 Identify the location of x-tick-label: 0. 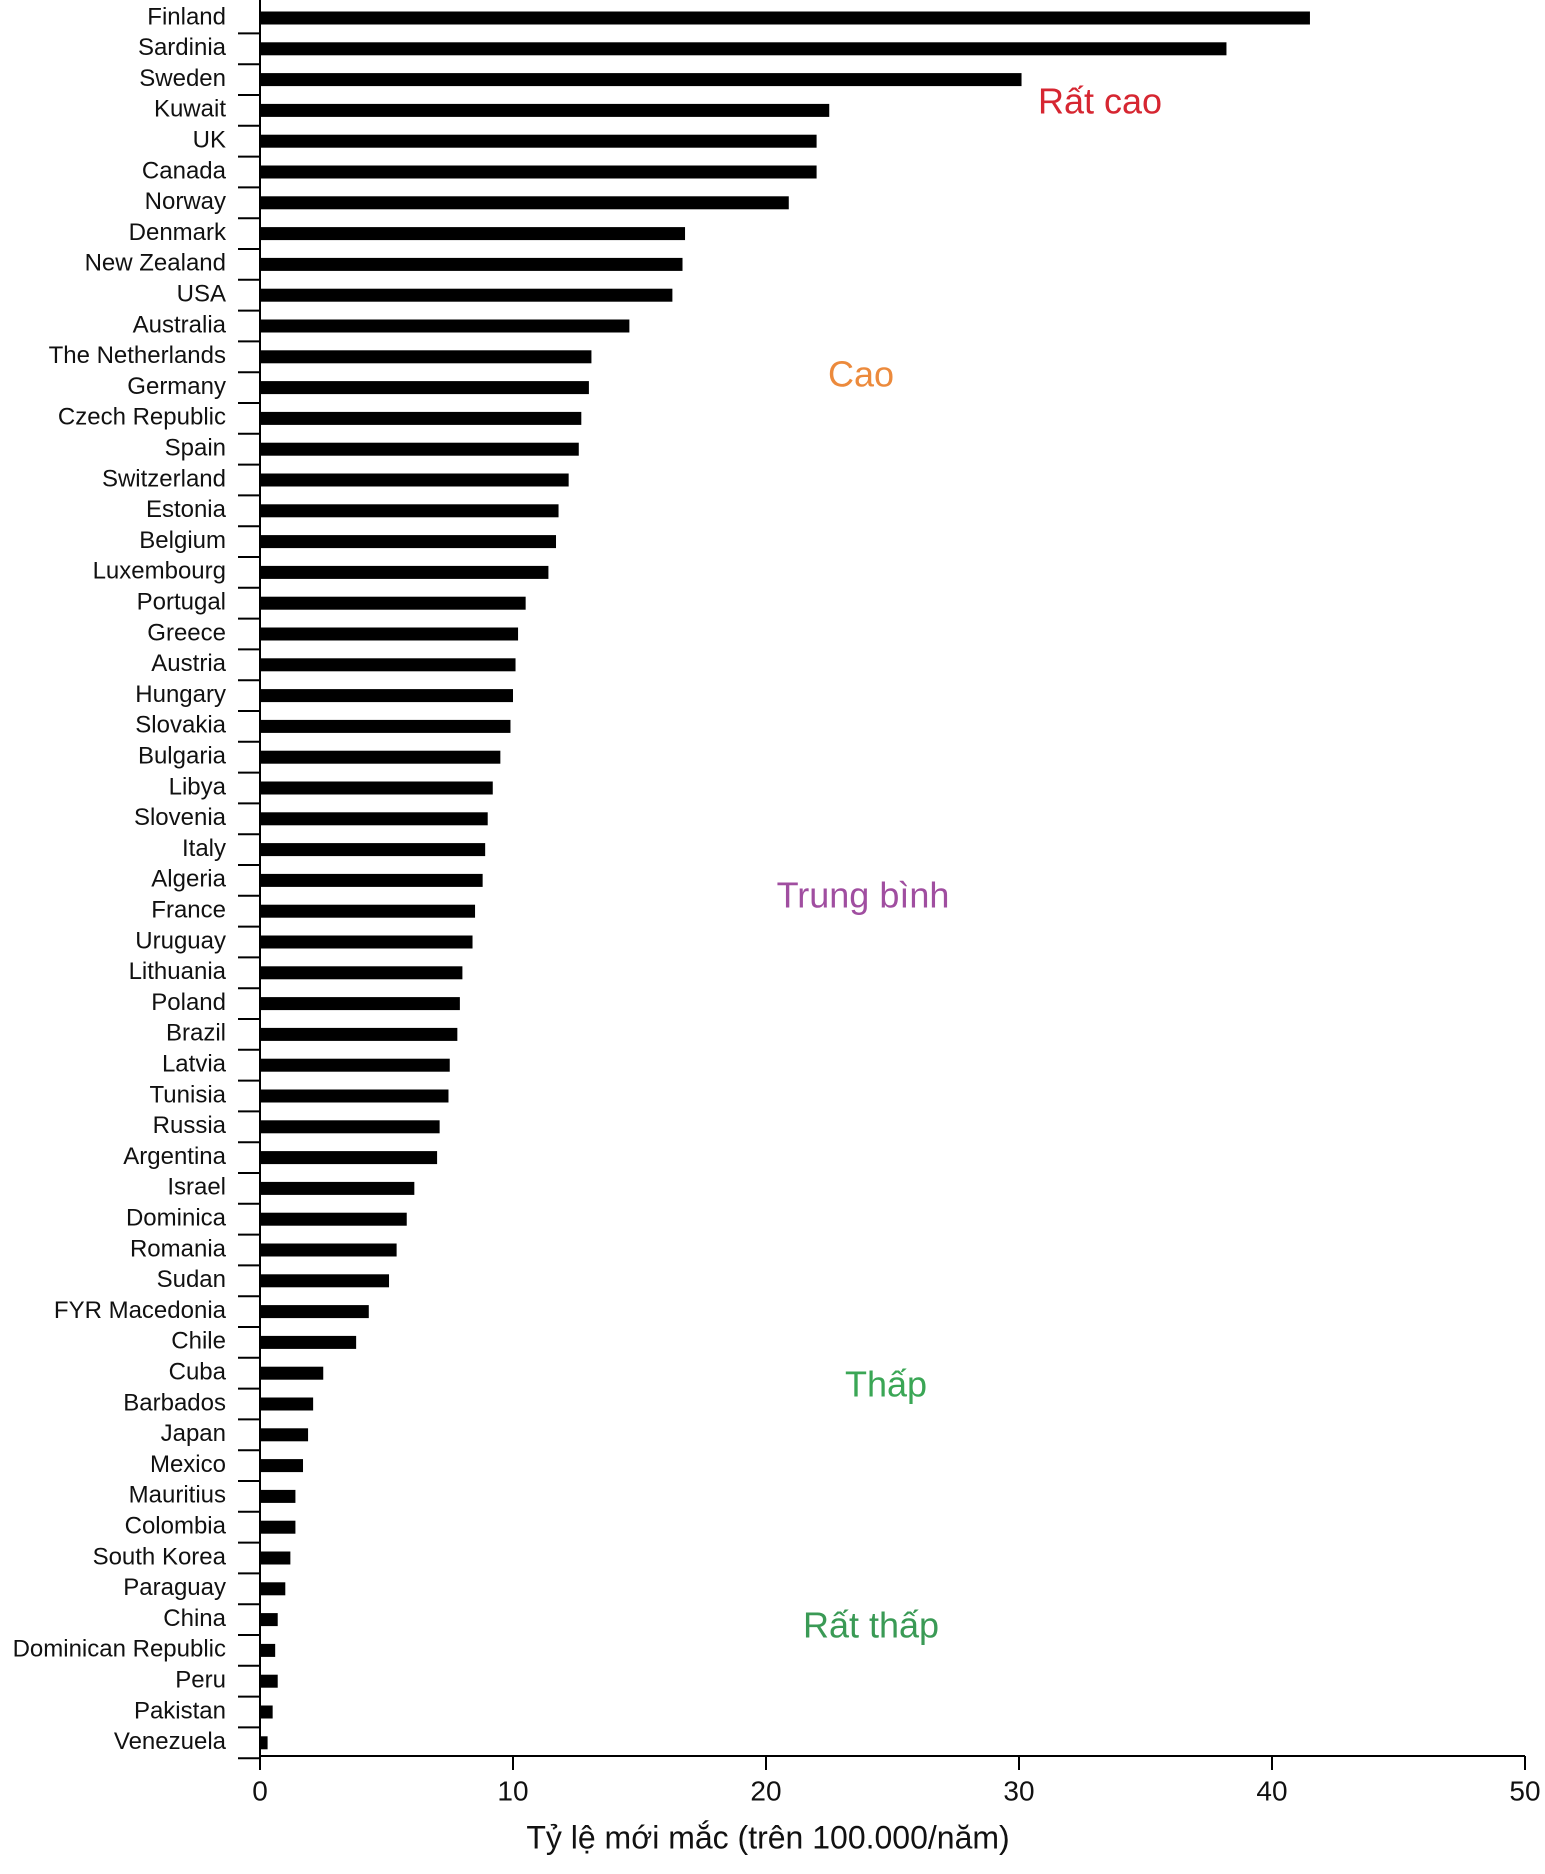
(260, 1790).